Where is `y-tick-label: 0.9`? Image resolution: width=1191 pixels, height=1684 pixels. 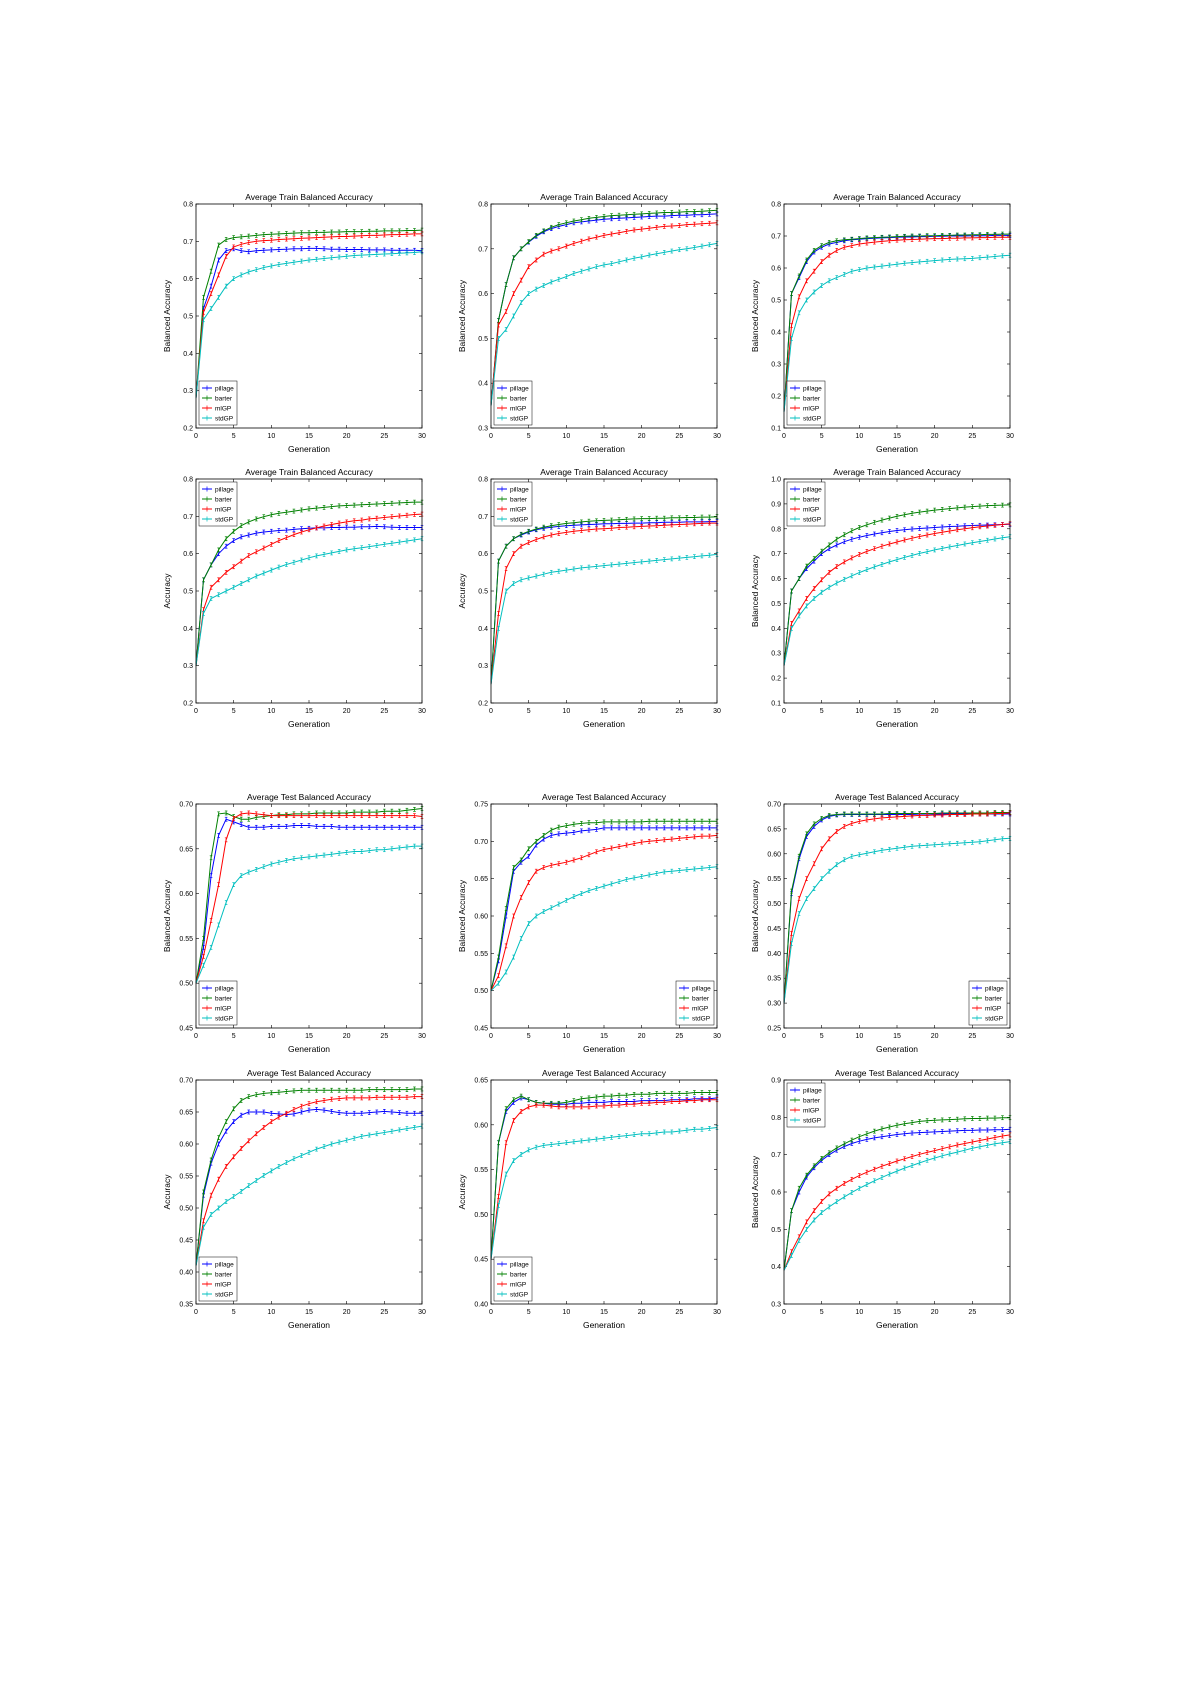 y-tick-label: 0.9 is located at coordinates (776, 1081).